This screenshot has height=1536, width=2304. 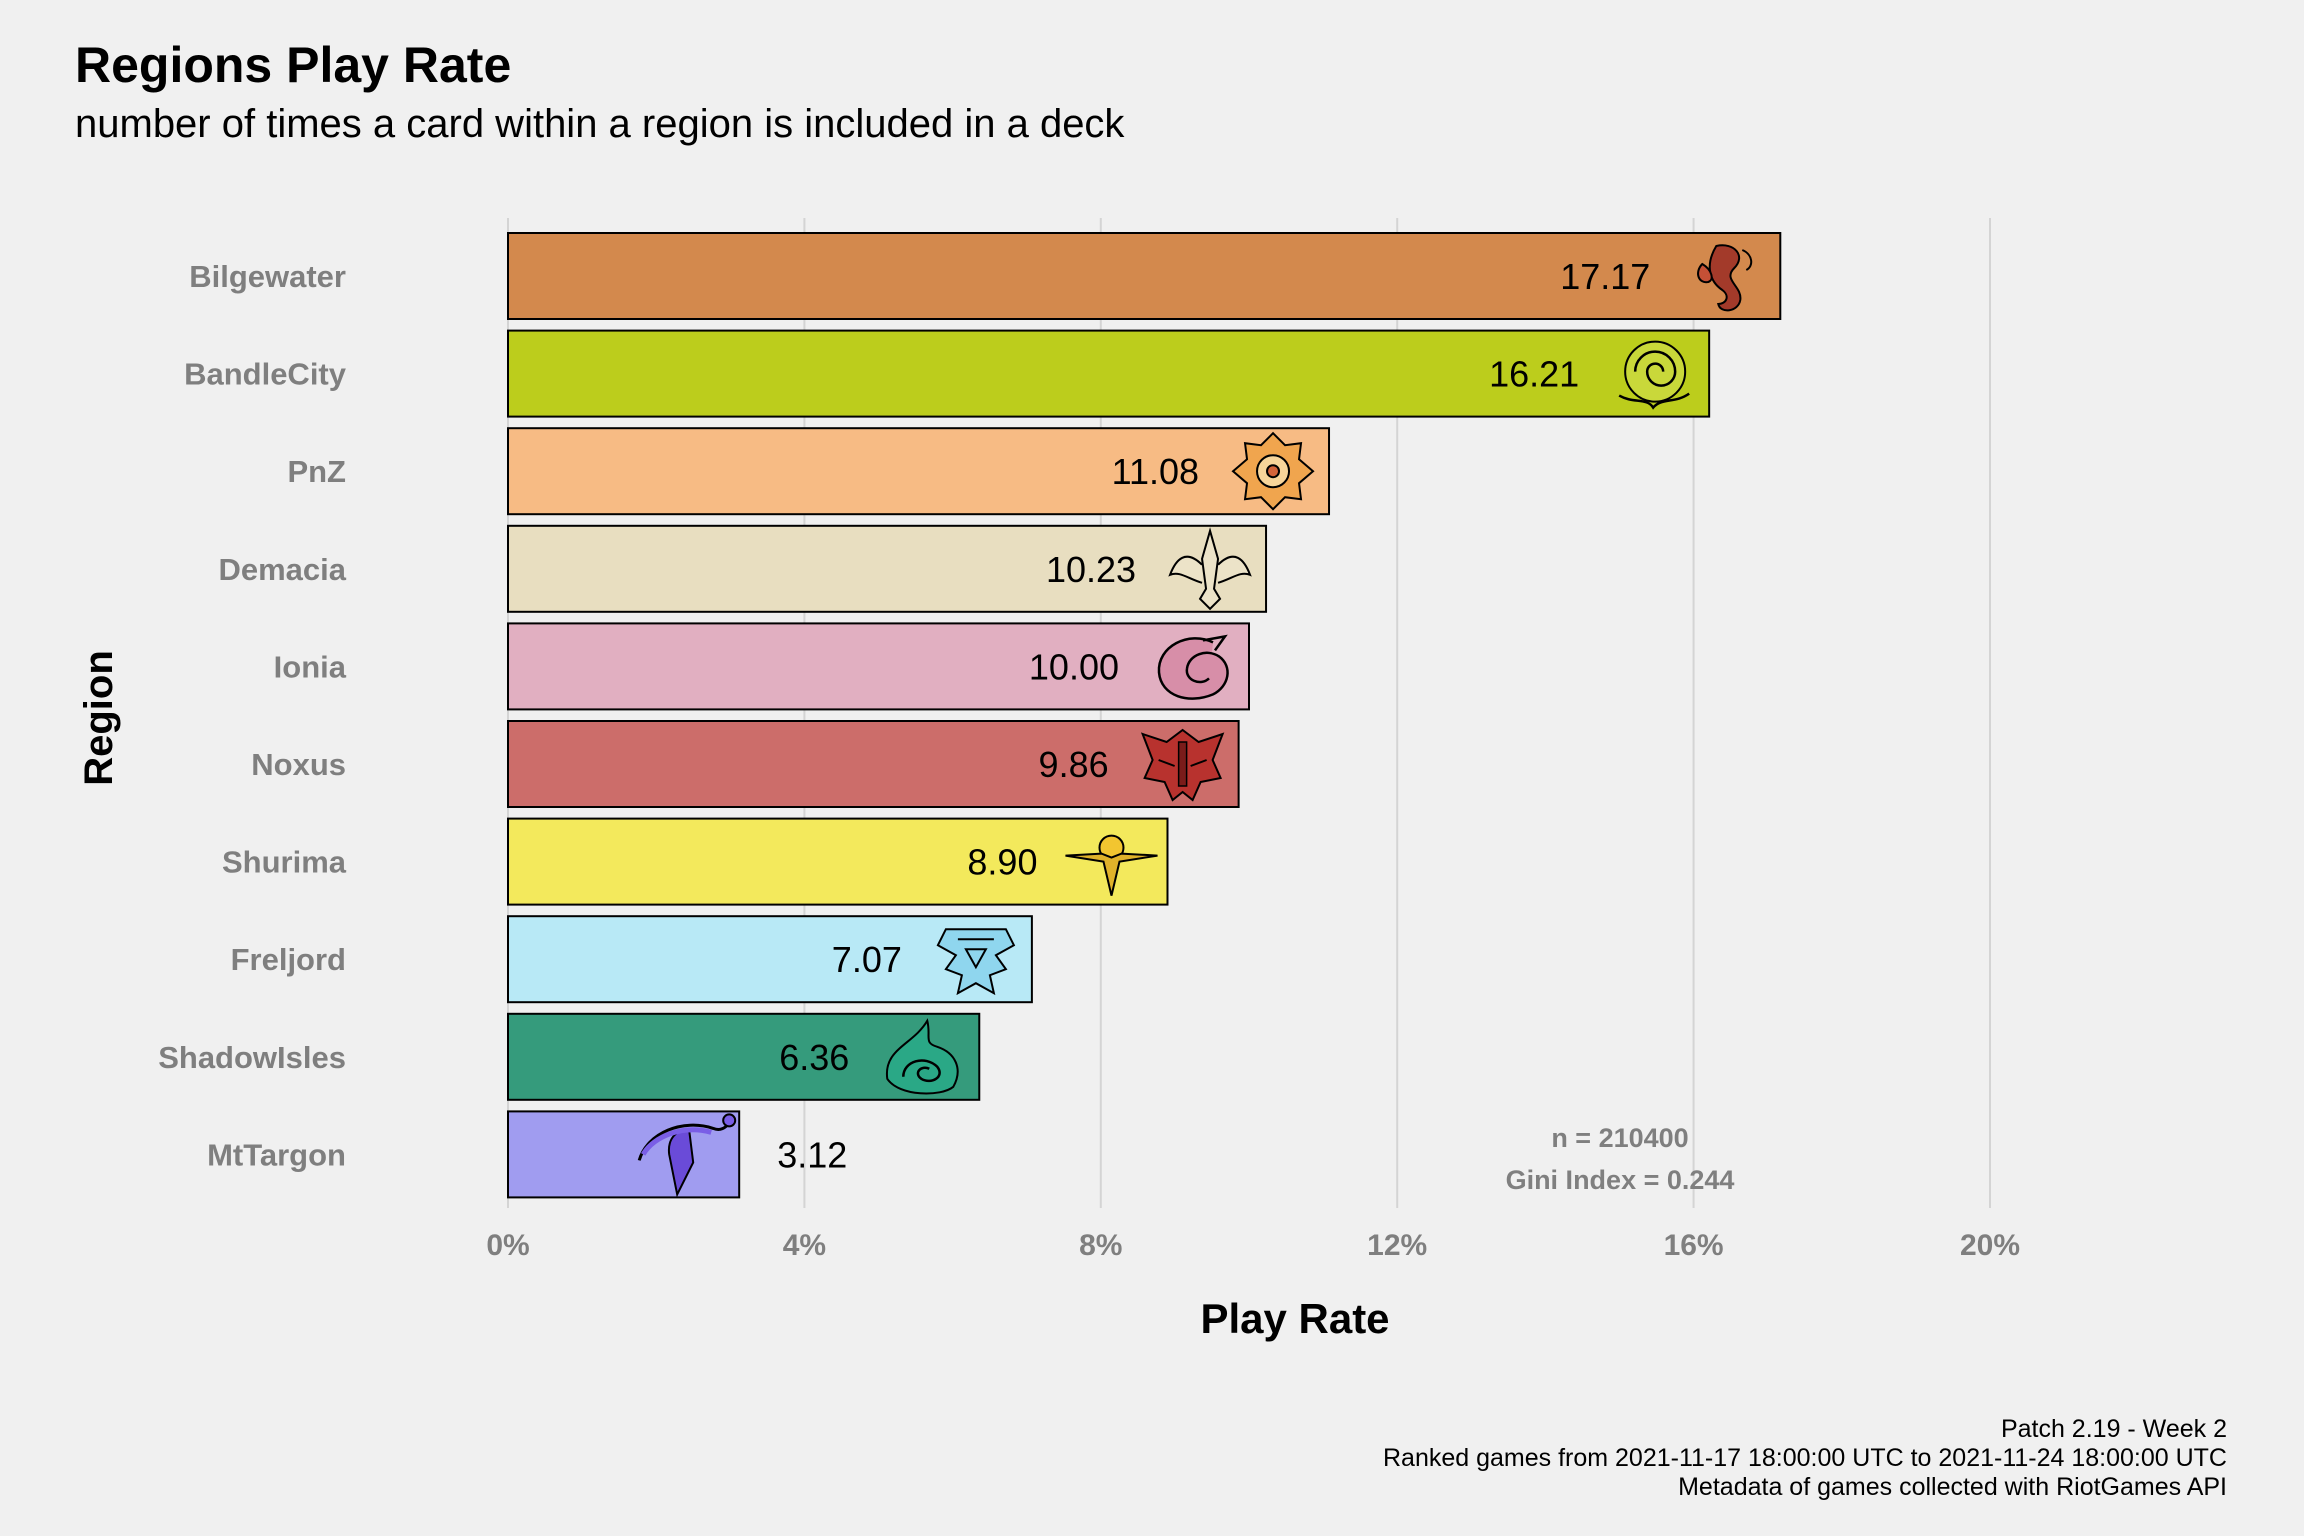 I want to click on bar-group-ionia: 10.00, so click(x=878, y=666).